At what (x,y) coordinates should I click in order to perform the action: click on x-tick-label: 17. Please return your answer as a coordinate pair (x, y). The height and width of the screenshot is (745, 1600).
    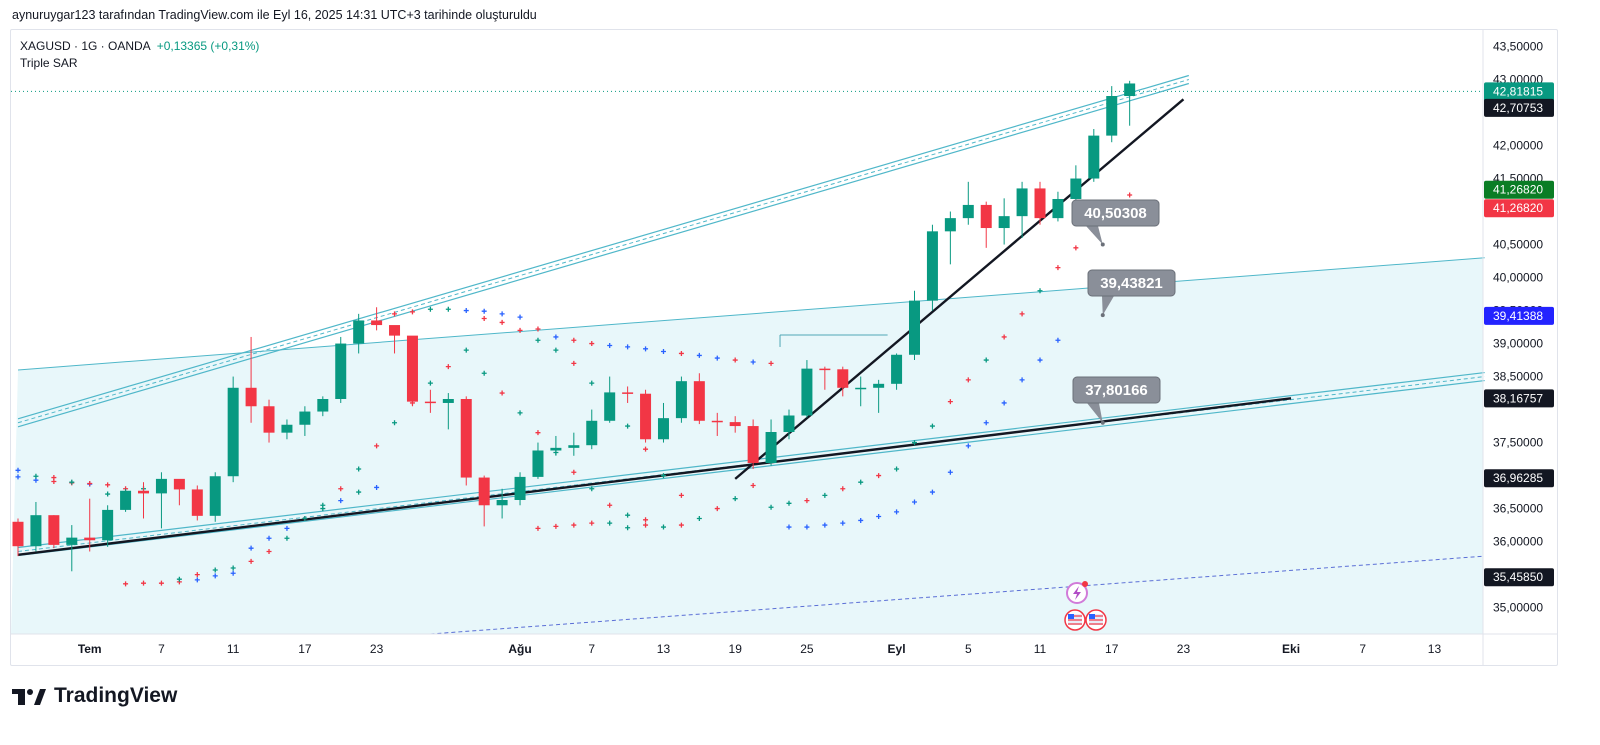
    Looking at the image, I should click on (305, 649).